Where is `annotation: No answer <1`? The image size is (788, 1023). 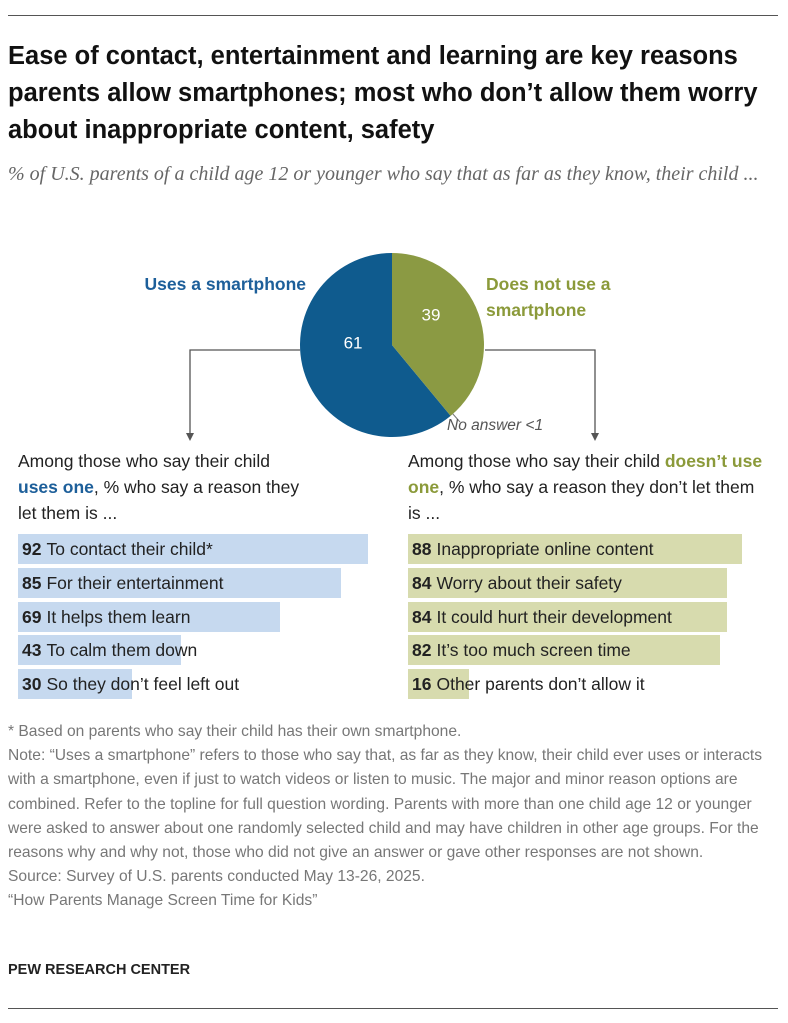 annotation: No answer <1 is located at coordinates (495, 425).